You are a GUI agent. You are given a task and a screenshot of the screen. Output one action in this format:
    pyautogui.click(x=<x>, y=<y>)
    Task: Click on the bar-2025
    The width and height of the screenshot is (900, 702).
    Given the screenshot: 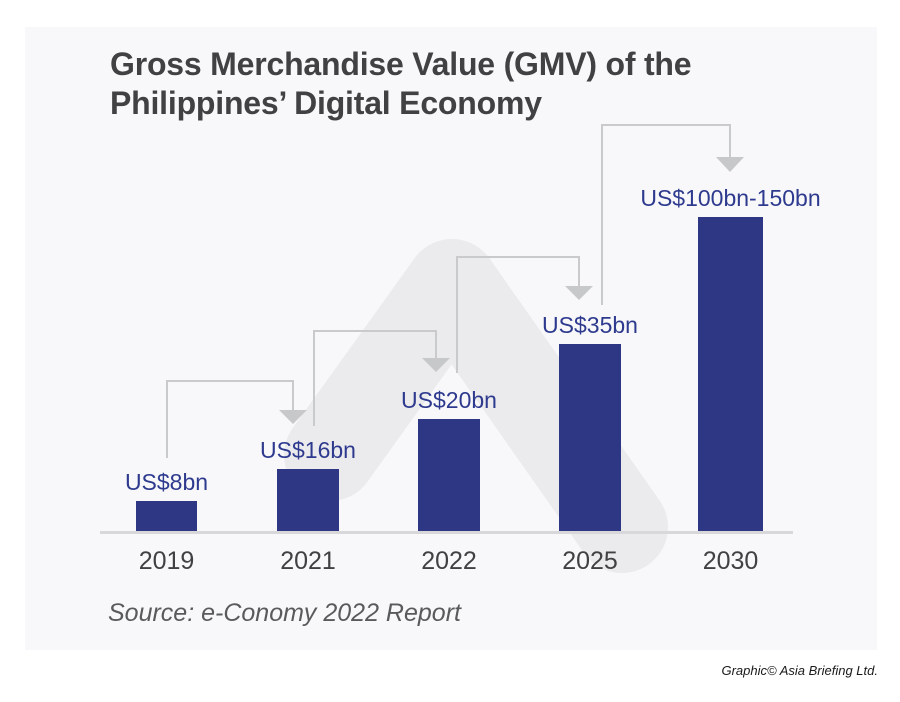 What is the action you would take?
    pyautogui.click(x=590, y=438)
    